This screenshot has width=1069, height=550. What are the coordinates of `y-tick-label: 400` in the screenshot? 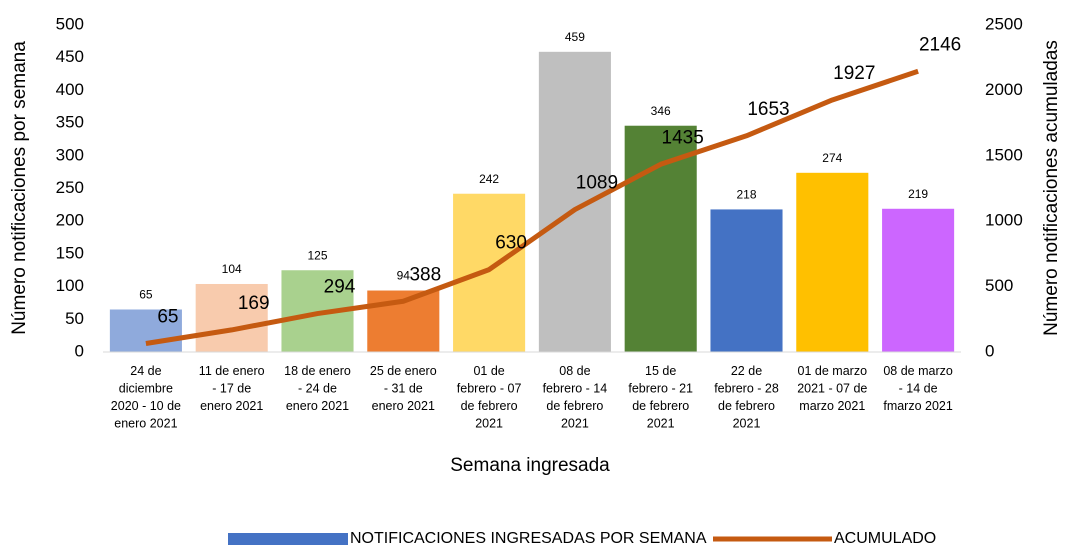 It's located at (70, 89).